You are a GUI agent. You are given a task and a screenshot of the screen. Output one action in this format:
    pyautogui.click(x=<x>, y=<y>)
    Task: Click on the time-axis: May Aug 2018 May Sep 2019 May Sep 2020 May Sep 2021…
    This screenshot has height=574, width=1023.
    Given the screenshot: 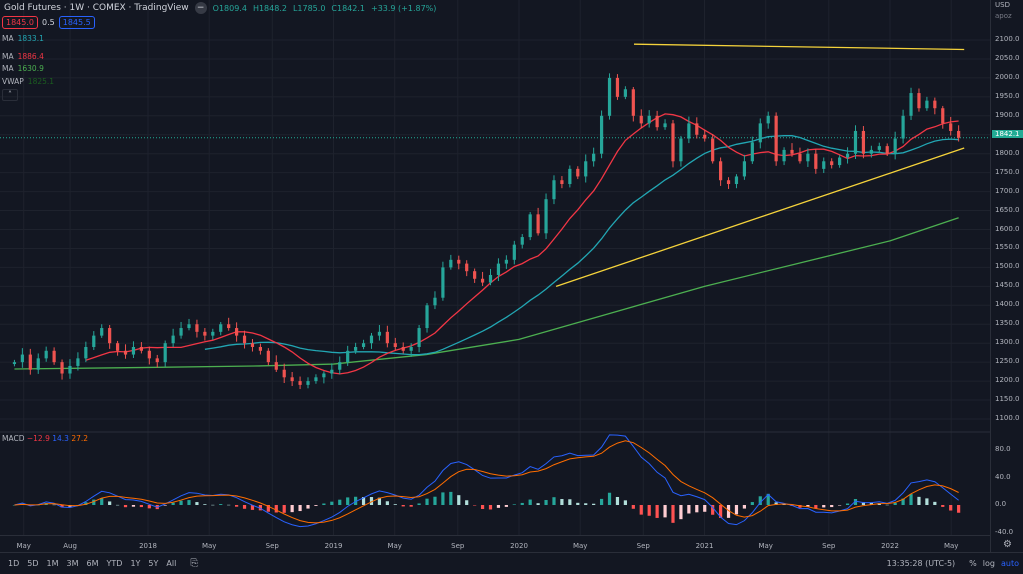 What is the action you would take?
    pyautogui.click(x=495, y=543)
    